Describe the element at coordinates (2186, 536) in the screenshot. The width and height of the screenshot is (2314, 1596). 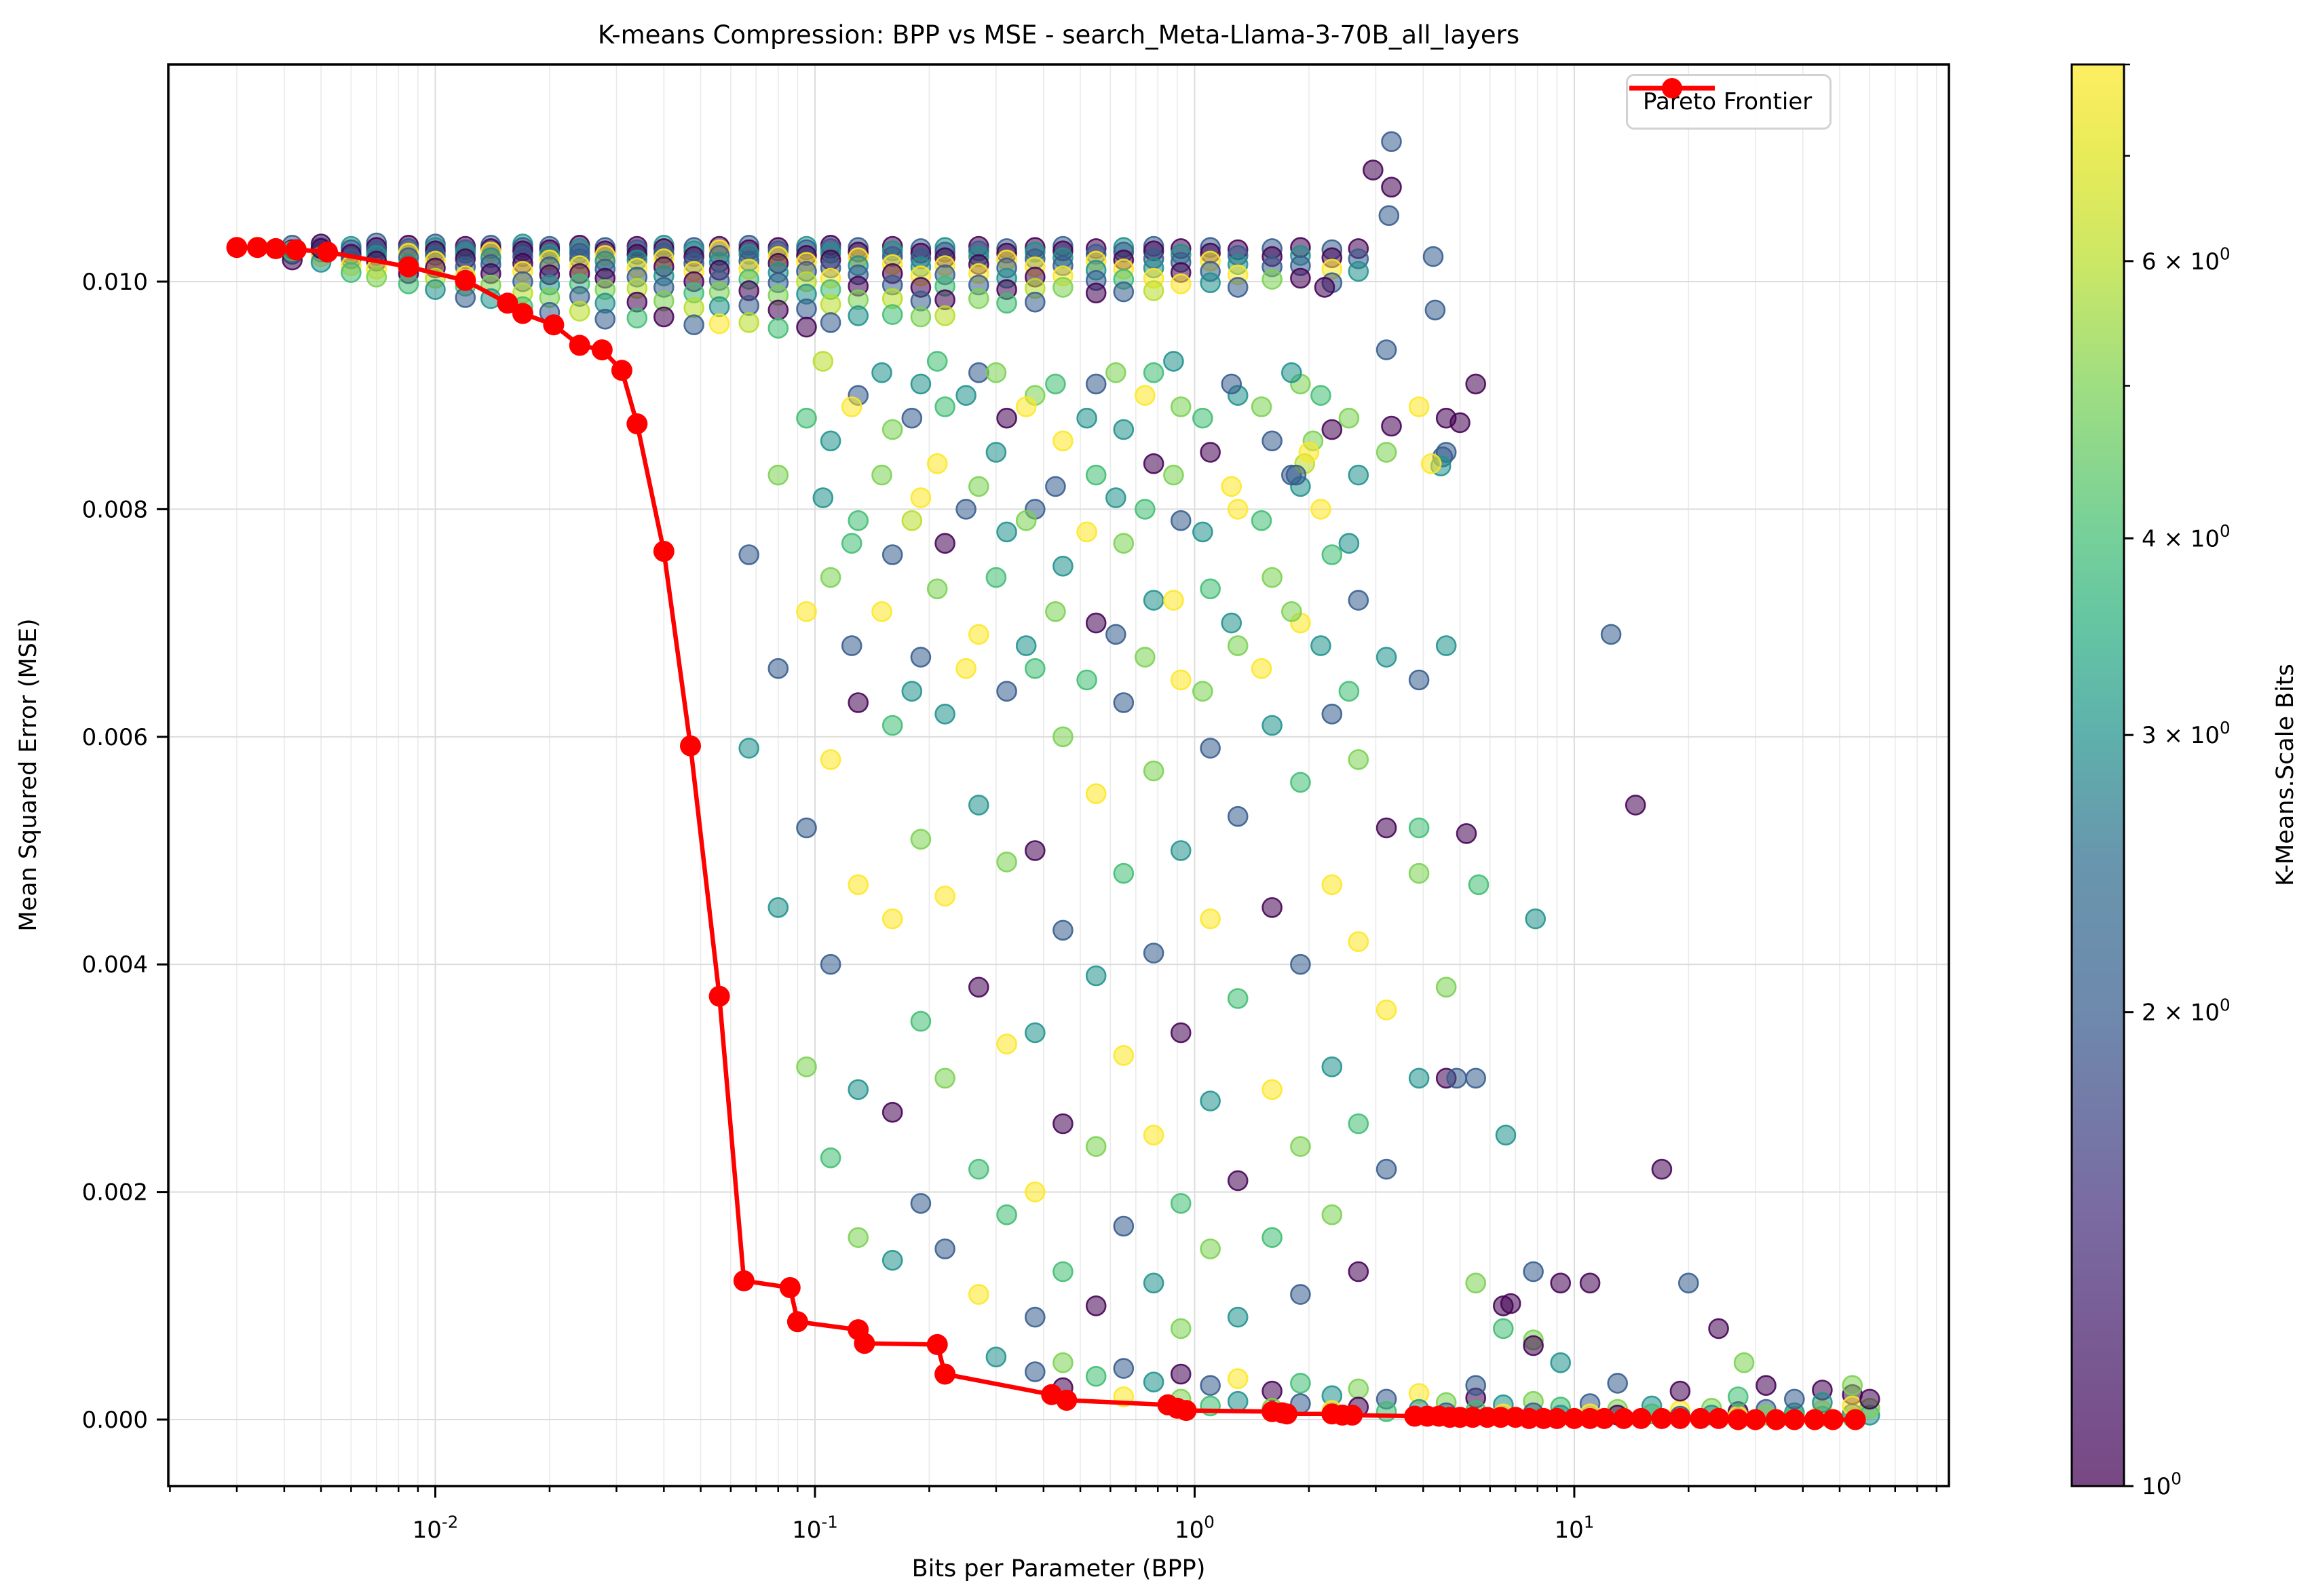
I see `colorbar-tick-label: 4 × 100` at that location.